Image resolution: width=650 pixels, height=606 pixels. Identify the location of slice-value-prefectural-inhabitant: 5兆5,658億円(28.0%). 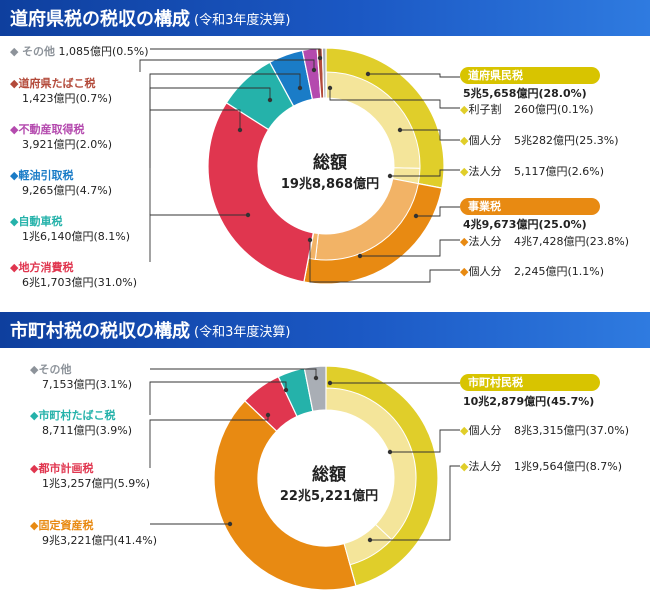
(525, 93).